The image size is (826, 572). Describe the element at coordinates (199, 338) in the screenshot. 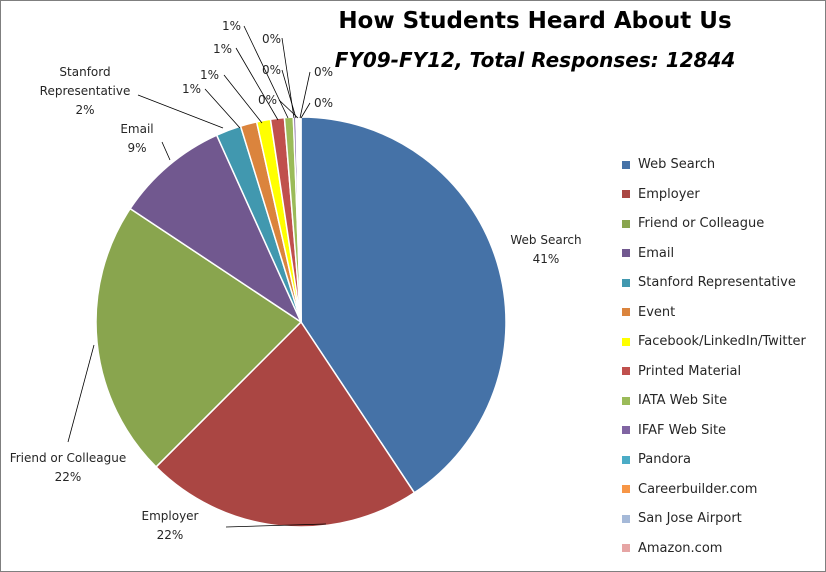

I see `pie-slice-friend-or-colleague` at that location.